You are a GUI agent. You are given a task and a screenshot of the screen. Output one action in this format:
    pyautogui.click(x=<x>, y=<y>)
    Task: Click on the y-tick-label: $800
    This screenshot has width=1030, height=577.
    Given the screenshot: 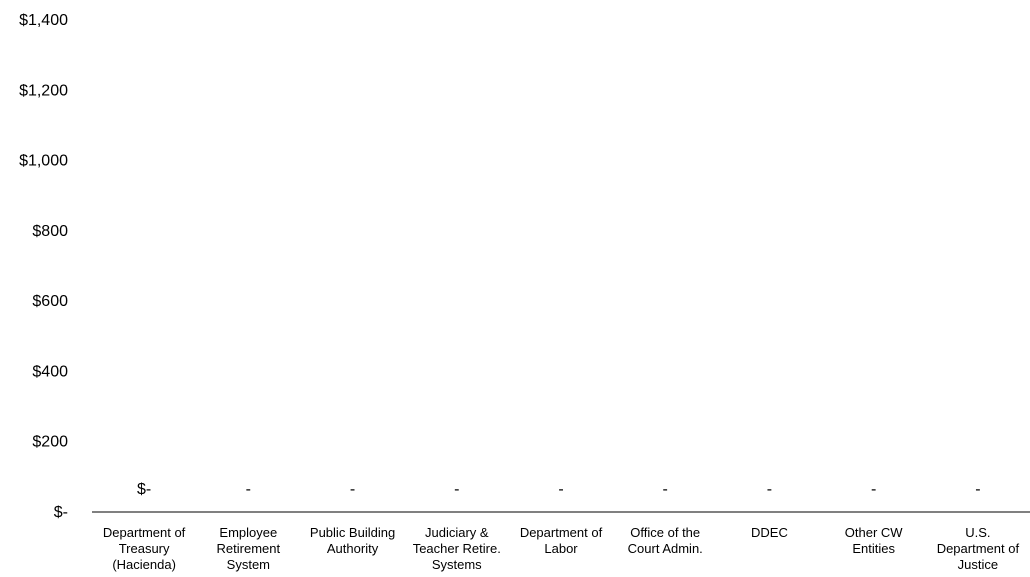 What is the action you would take?
    pyautogui.click(x=50, y=231)
    